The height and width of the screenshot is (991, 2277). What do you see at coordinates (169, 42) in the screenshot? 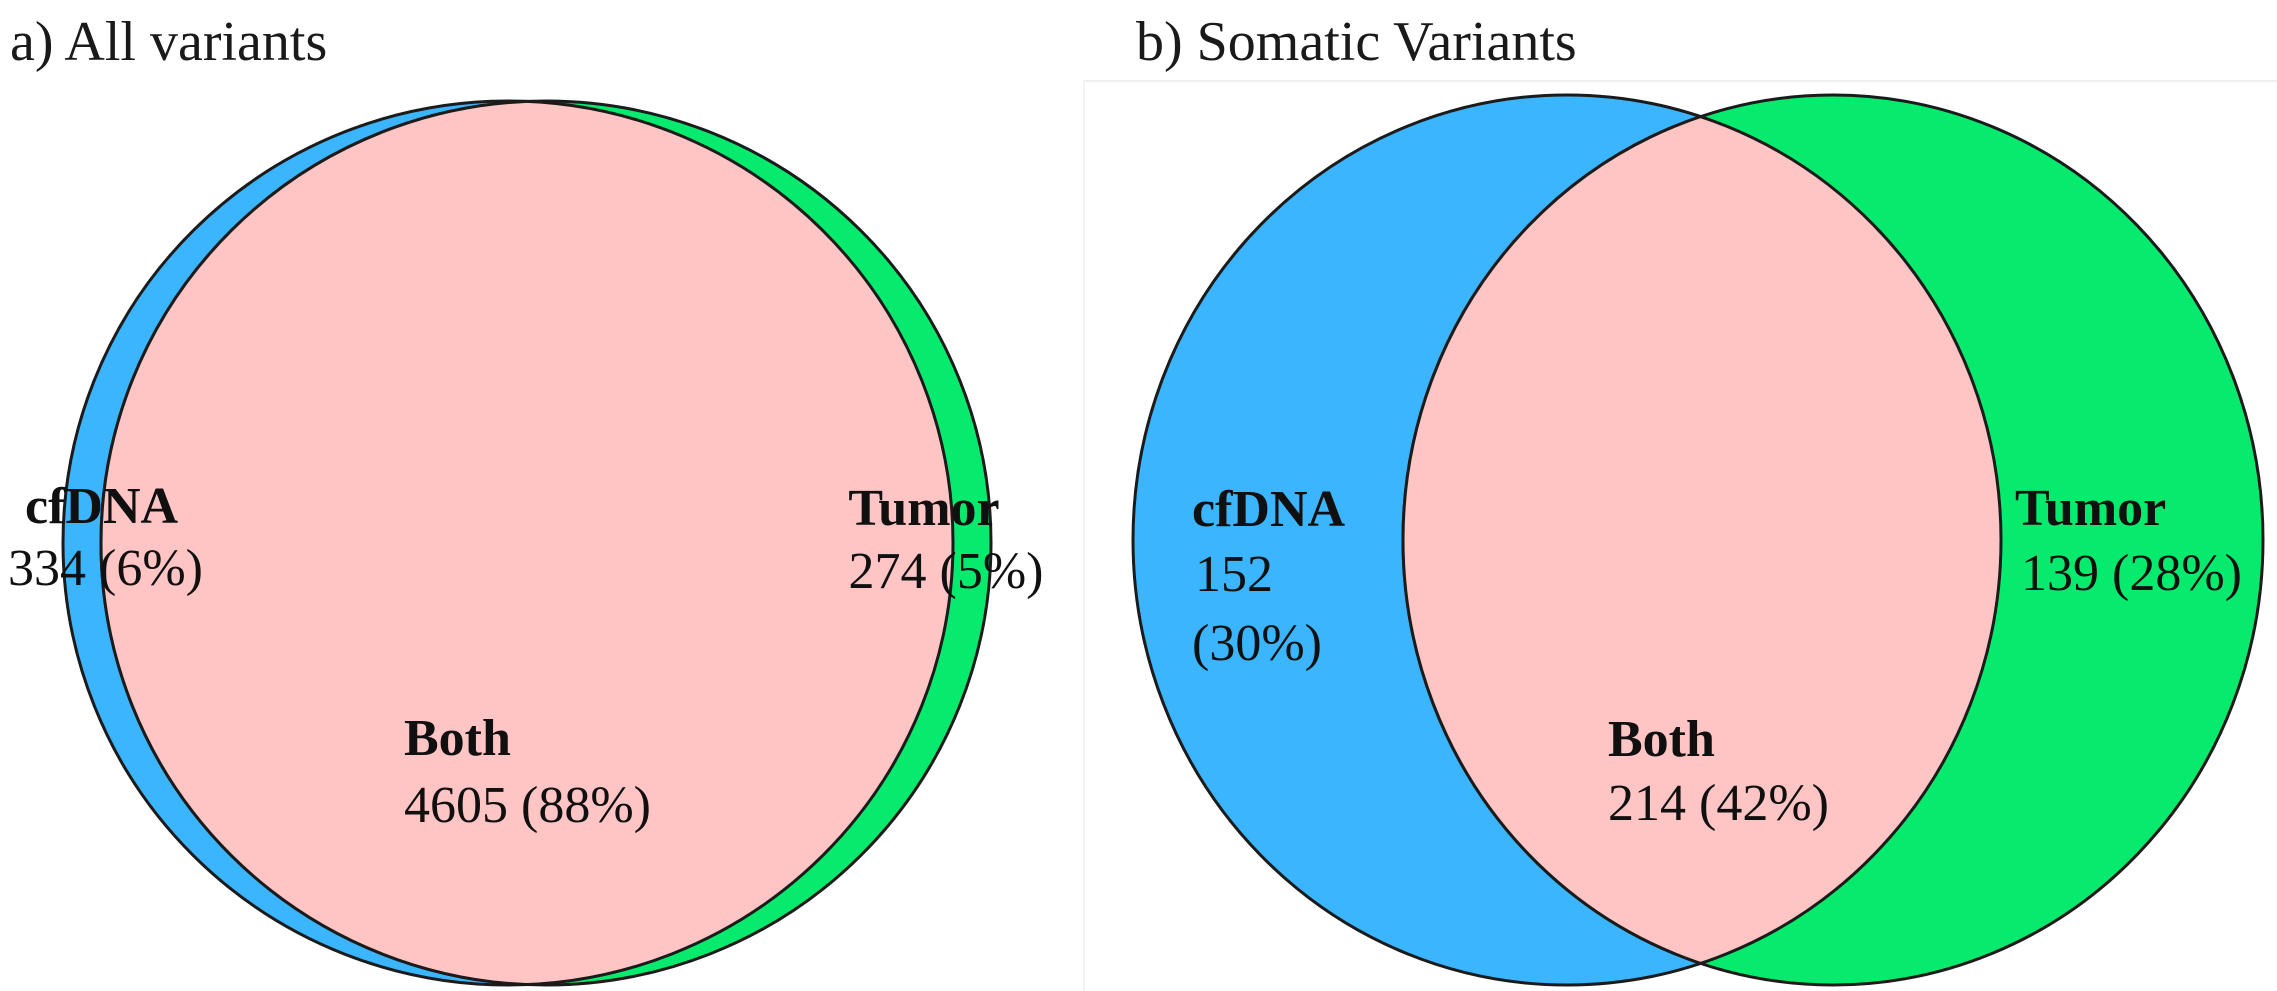
I see `panel-a-title: a) All variants` at bounding box center [169, 42].